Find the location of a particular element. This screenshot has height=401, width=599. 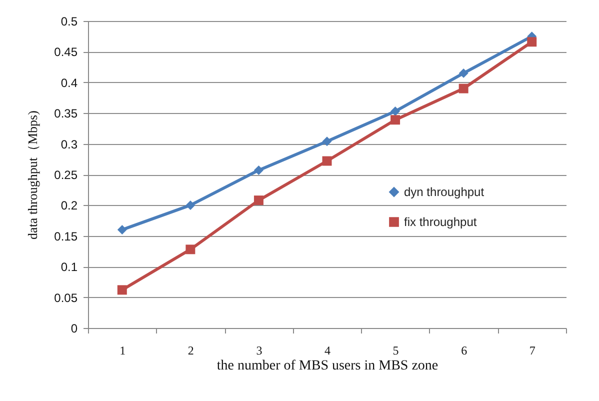

y-tick-label: 0.25 is located at coordinates (66, 175).